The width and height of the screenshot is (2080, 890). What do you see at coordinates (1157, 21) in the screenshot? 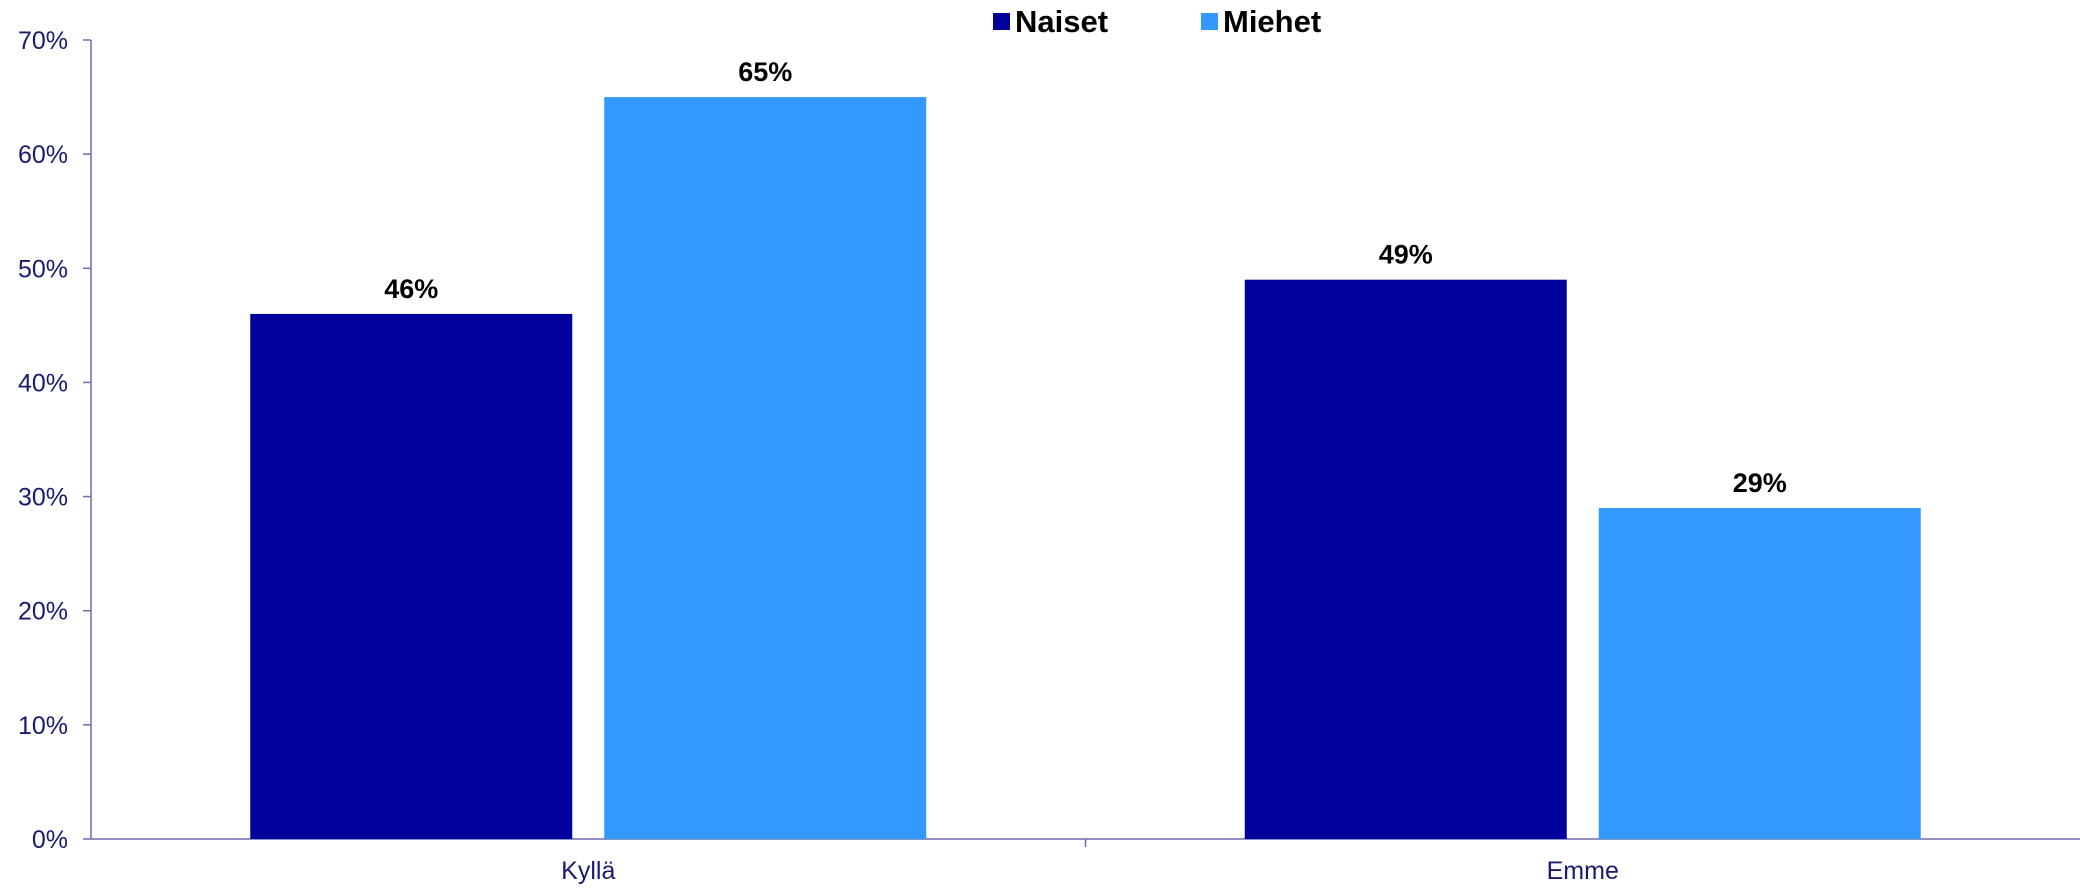
I see `legend: Naiset Miehet` at bounding box center [1157, 21].